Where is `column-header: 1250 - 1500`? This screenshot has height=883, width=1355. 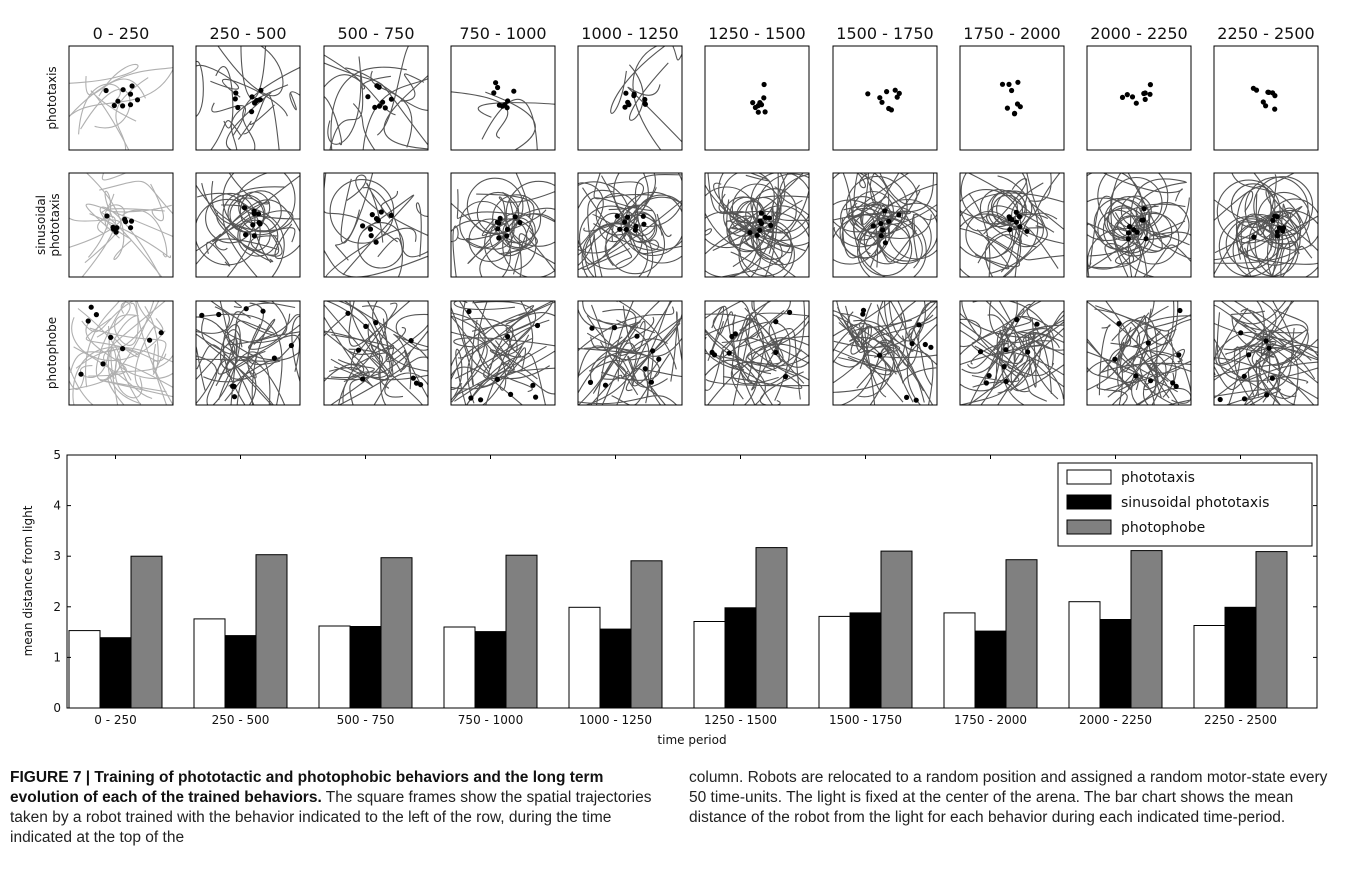 column-header: 1250 - 1500 is located at coordinates (756, 33).